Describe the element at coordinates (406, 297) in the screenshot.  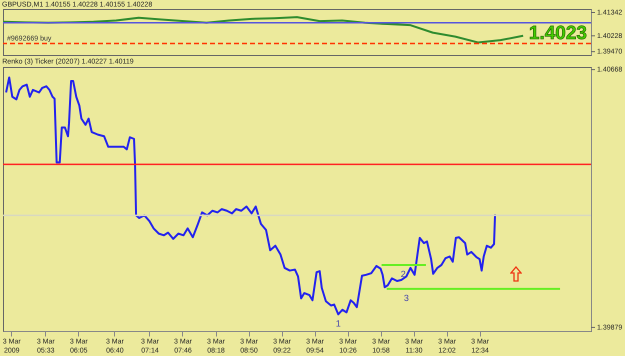
I see `annotation: 3` at that location.